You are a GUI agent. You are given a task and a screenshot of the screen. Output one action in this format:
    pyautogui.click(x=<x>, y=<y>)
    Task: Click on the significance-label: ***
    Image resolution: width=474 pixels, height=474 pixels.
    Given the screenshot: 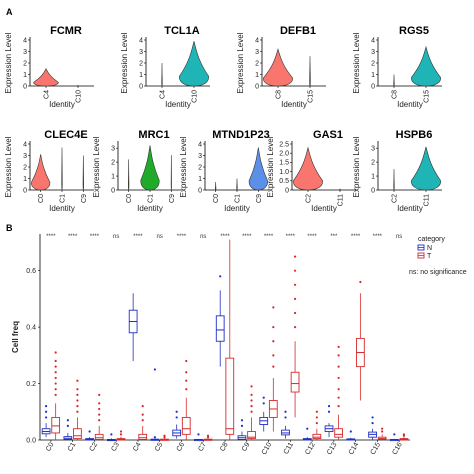 What is the action you would take?
    pyautogui.click(x=334, y=237)
    